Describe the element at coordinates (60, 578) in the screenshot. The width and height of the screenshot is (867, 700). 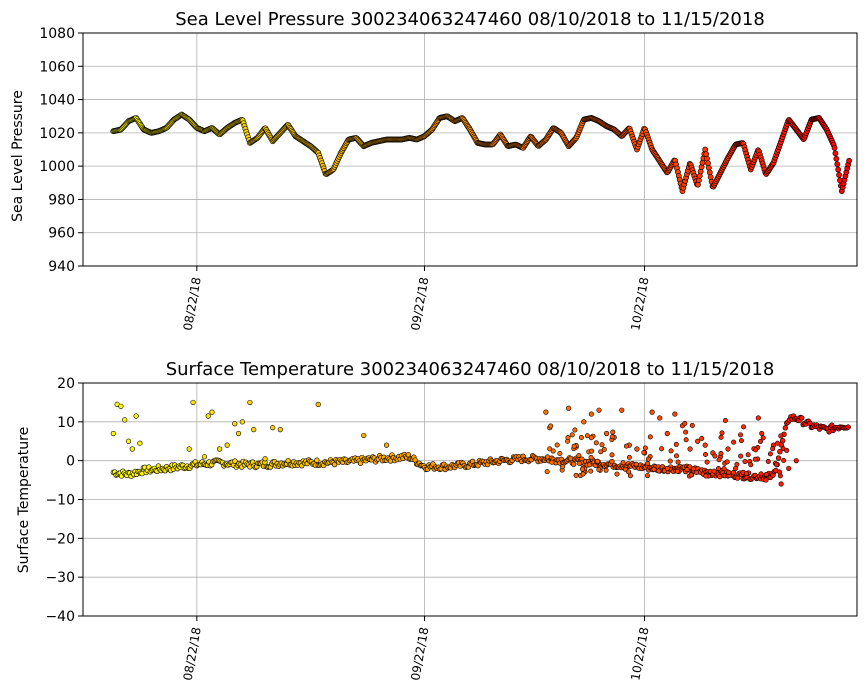
I see `temperature-y-tick-label: −30` at that location.